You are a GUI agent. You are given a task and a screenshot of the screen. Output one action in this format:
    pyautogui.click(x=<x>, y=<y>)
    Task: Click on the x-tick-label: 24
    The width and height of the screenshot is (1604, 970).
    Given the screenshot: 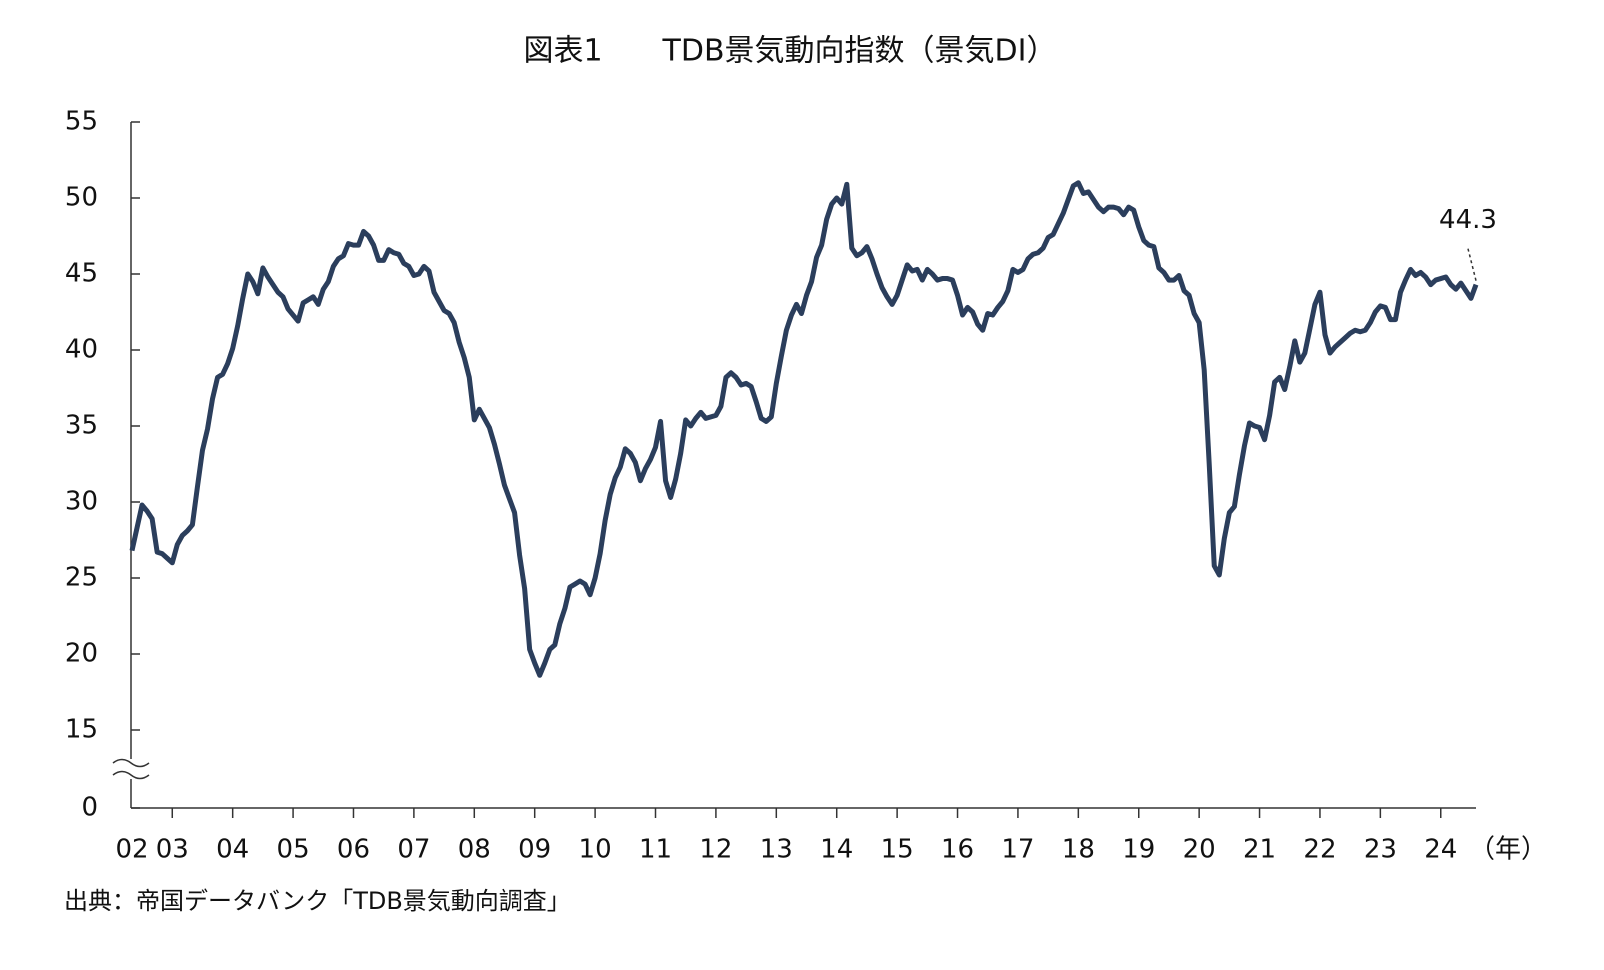 What is the action you would take?
    pyautogui.click(x=1440, y=850)
    